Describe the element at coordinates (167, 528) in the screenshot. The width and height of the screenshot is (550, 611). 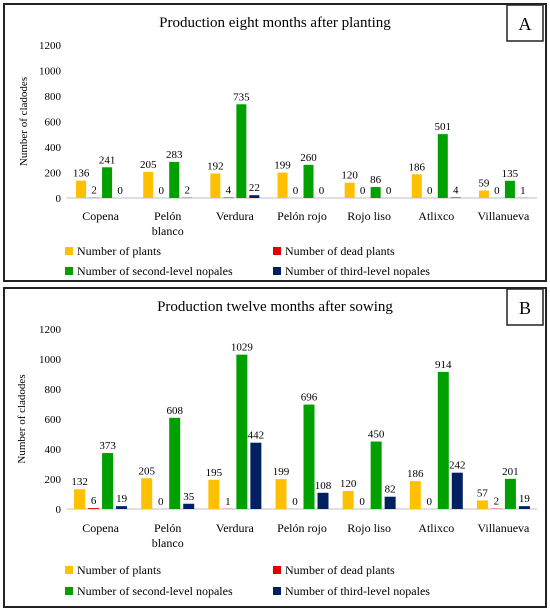
I see `chart-b-category-label: Pelón` at that location.